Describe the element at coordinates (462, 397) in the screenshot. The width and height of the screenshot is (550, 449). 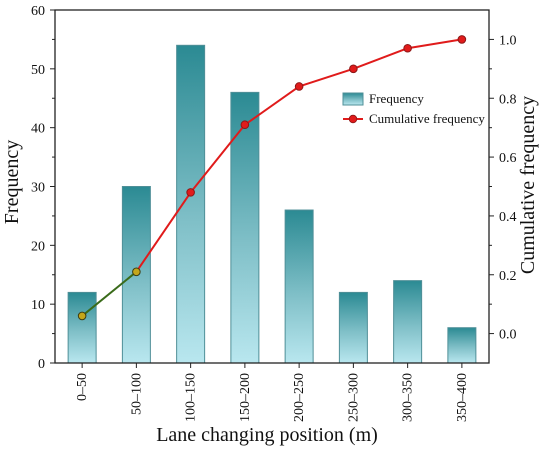
I see `x-tick-label: 350–400` at that location.